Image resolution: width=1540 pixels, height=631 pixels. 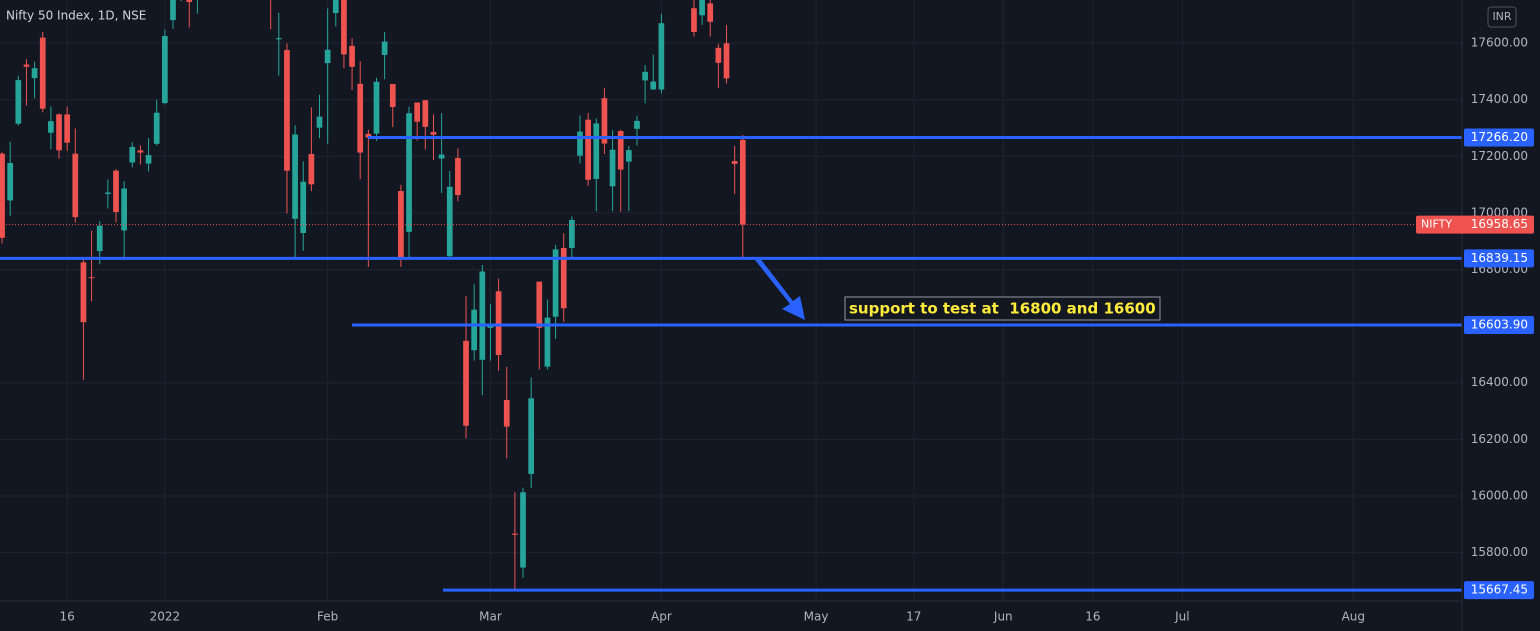 What do you see at coordinates (1499, 382) in the screenshot?
I see `y-tick-label: 16400.00` at bounding box center [1499, 382].